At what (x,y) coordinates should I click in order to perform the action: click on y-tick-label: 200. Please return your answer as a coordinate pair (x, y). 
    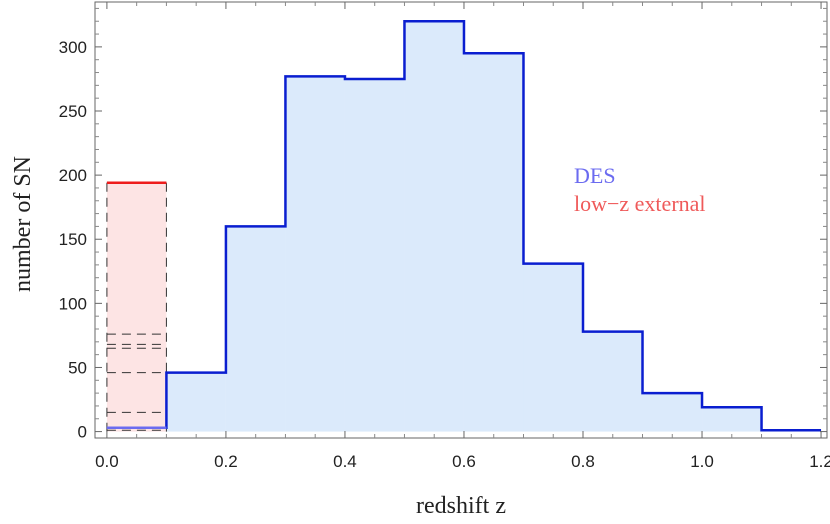
    Looking at the image, I should click on (73, 175).